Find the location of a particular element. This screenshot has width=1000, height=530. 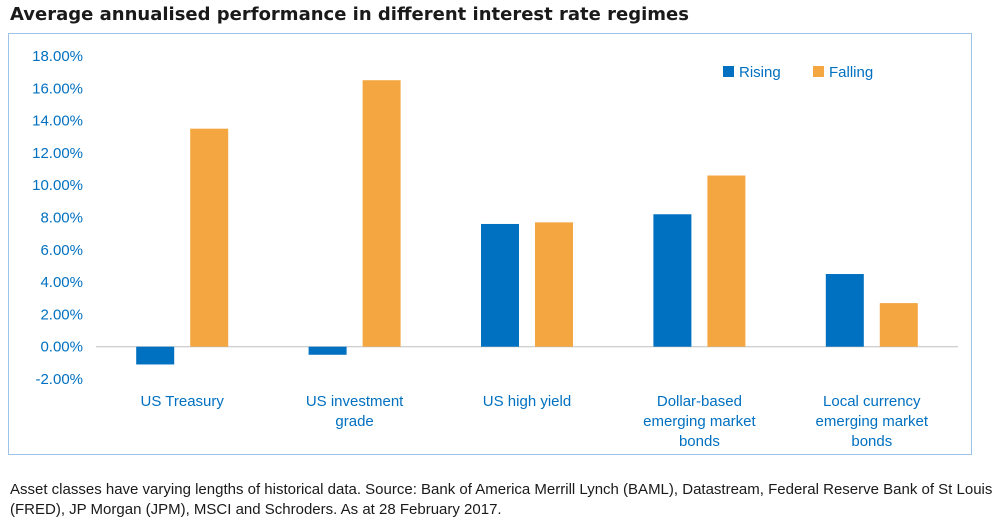

y-tick-label: 0.00% is located at coordinates (61, 347).